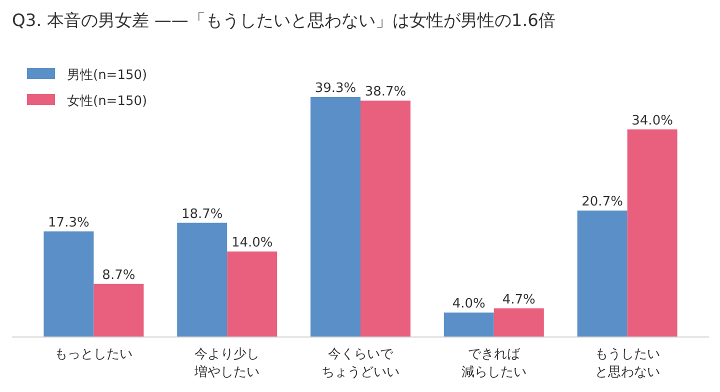 The width and height of the screenshot is (720, 392). Describe the element at coordinates (119, 275) in the screenshot. I see `data-label: 8.7%` at that location.